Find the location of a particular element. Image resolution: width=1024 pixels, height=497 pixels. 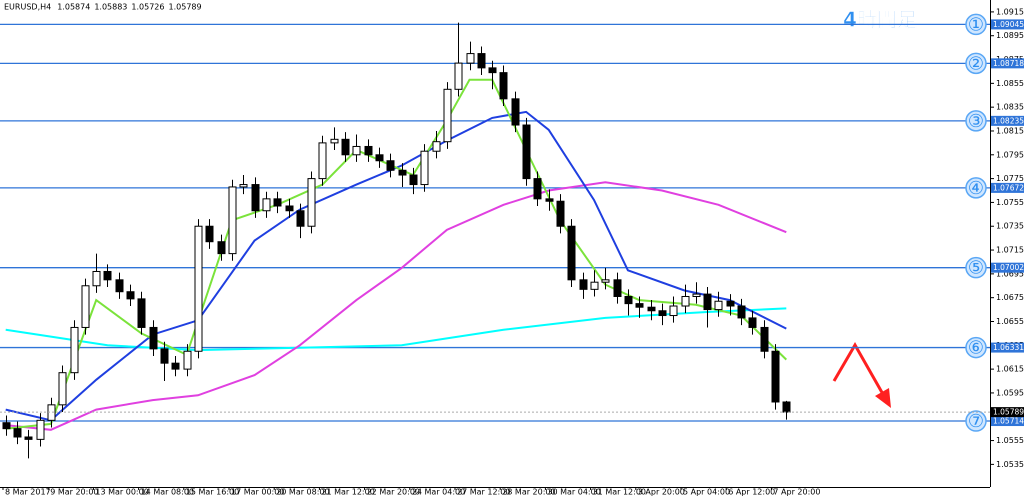

chart-title: 4時間足 is located at coordinates (880, 20).